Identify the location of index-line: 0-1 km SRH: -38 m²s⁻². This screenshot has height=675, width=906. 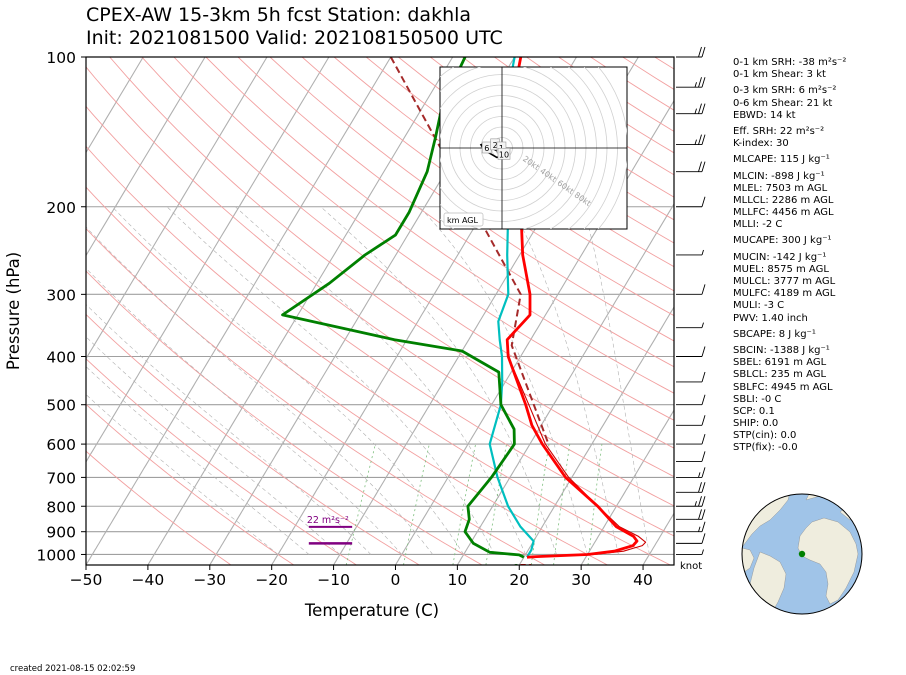
(790, 62).